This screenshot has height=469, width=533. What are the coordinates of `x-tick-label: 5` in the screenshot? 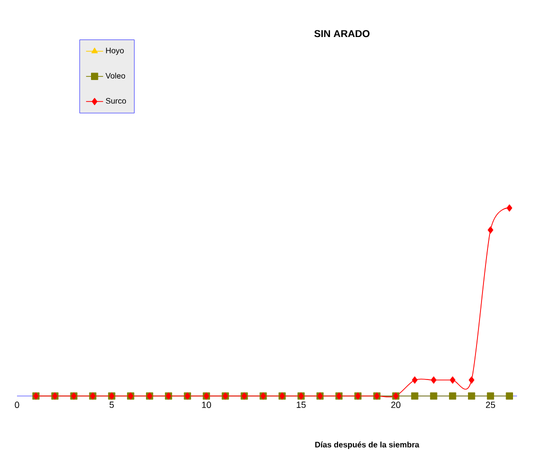 It's located at (112, 405).